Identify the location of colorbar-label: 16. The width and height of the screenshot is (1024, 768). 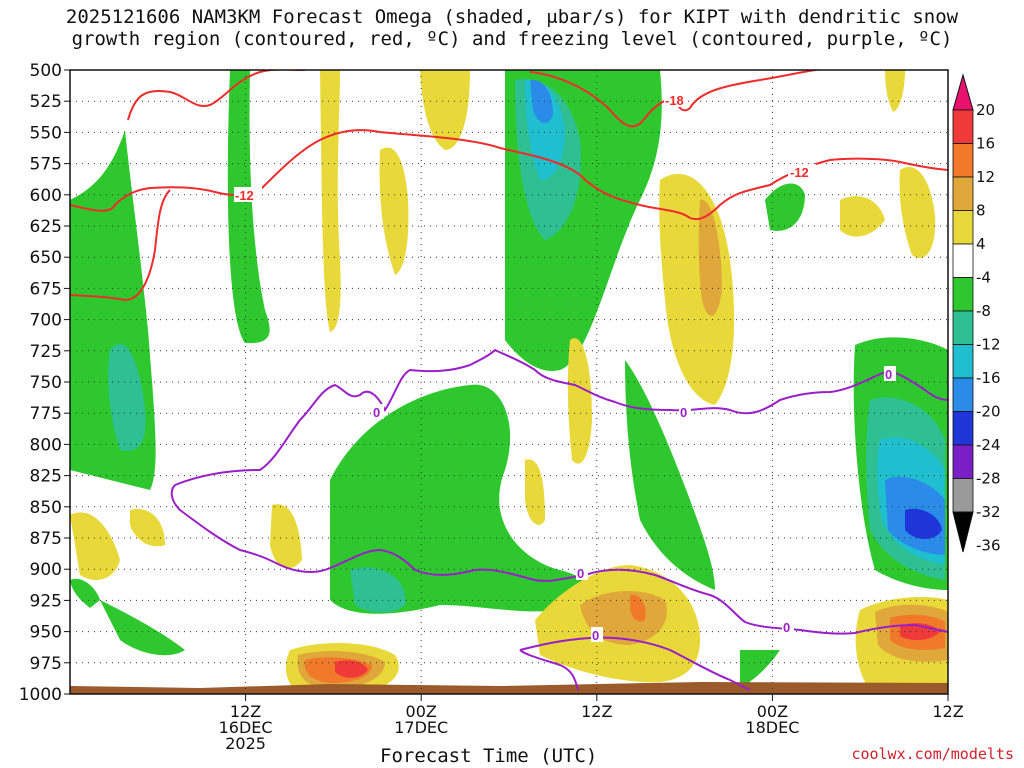
(985, 144).